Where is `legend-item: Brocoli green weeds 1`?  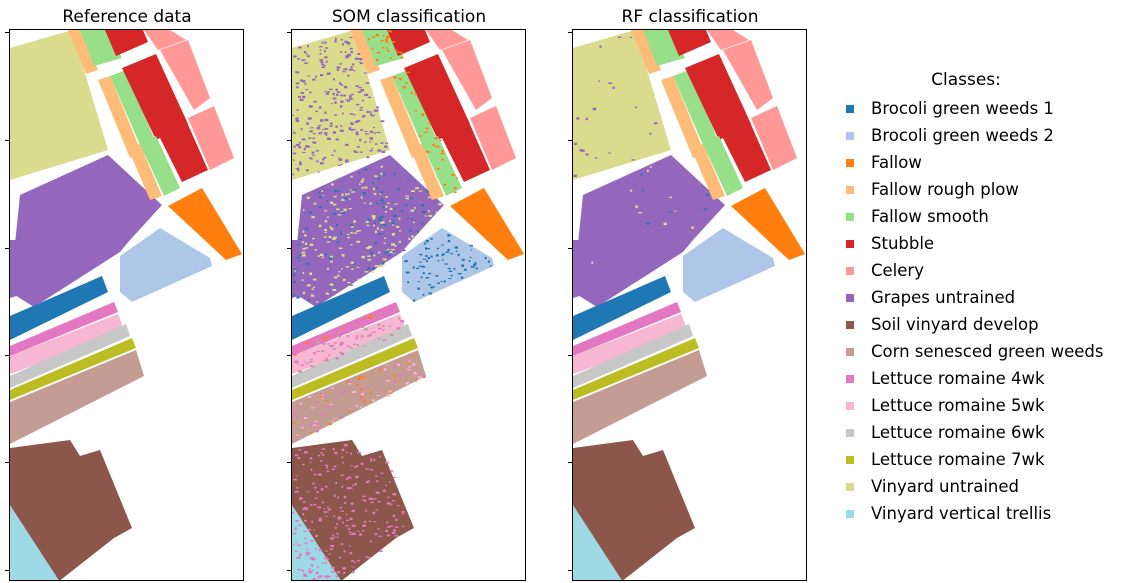
legend-item: Brocoli green weeds 1 is located at coordinates (969, 108).